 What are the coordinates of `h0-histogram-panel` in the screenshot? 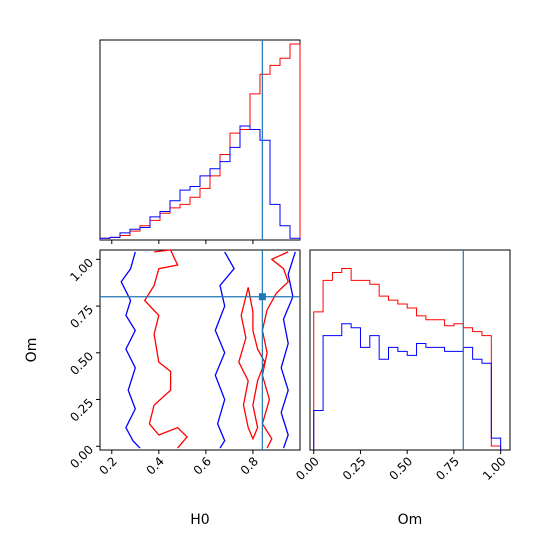 It's located at (200, 141).